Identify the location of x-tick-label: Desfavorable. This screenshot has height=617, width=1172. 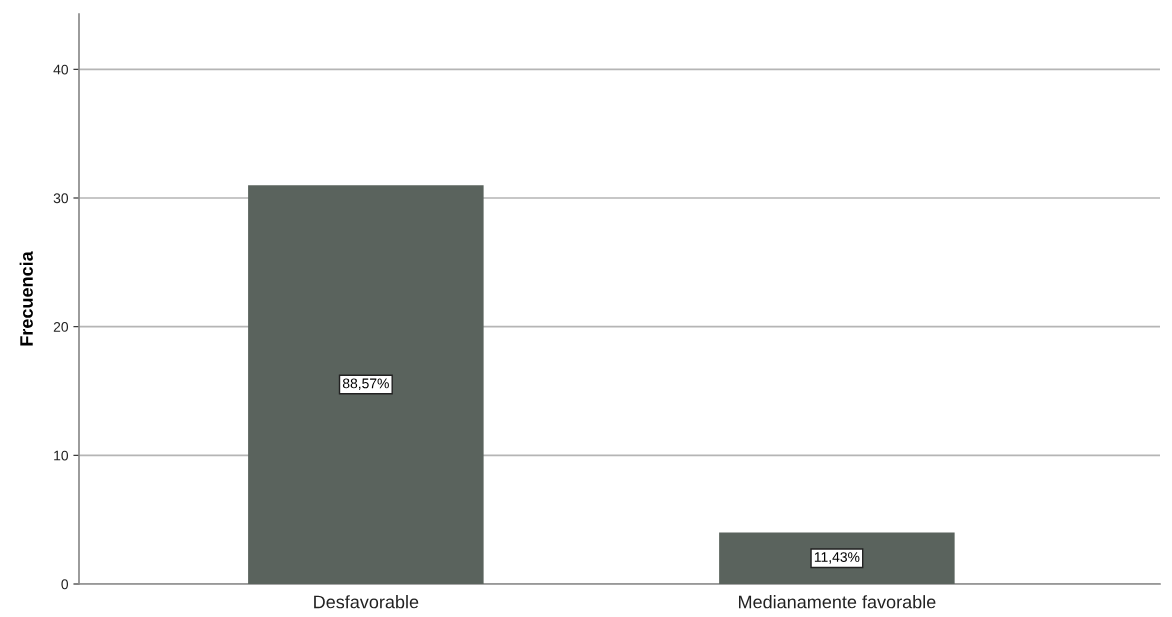
(366, 602).